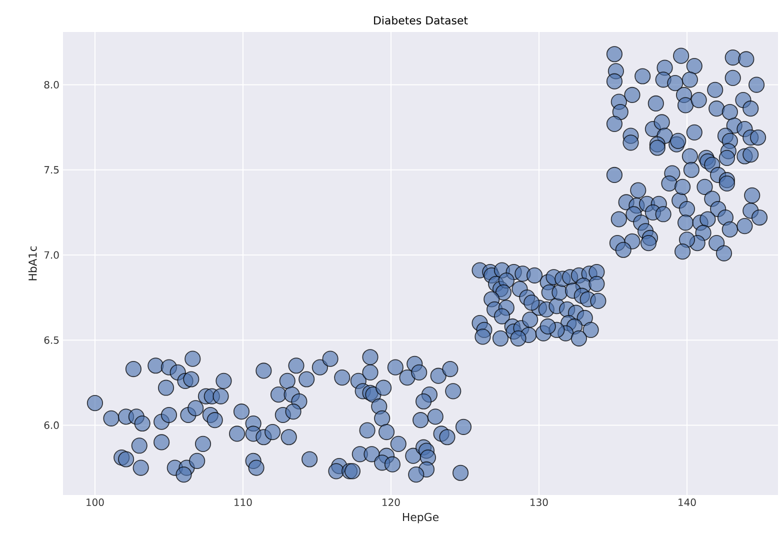 The image size is (780, 540). Describe the element at coordinates (95, 502) in the screenshot. I see `x-tick-label: 100` at that location.